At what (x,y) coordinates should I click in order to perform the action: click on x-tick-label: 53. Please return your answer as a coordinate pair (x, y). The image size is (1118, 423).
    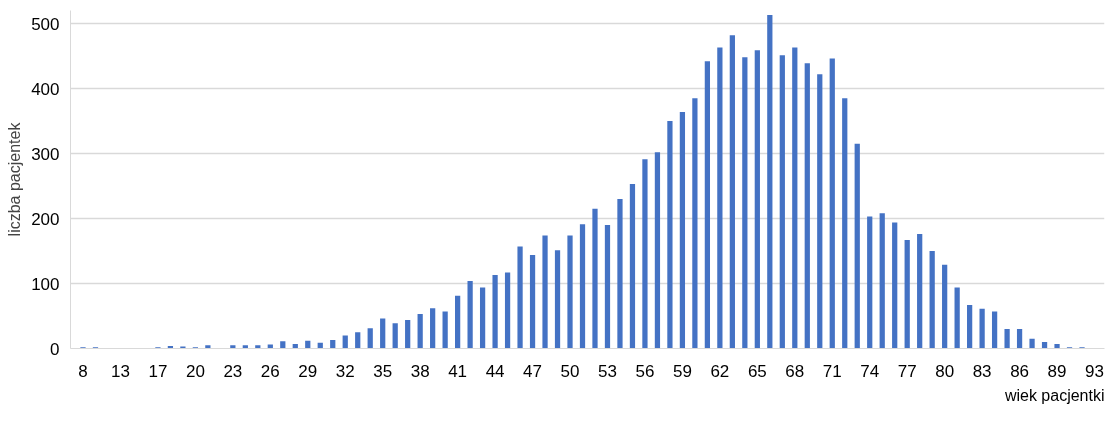
    Looking at the image, I should click on (607, 371).